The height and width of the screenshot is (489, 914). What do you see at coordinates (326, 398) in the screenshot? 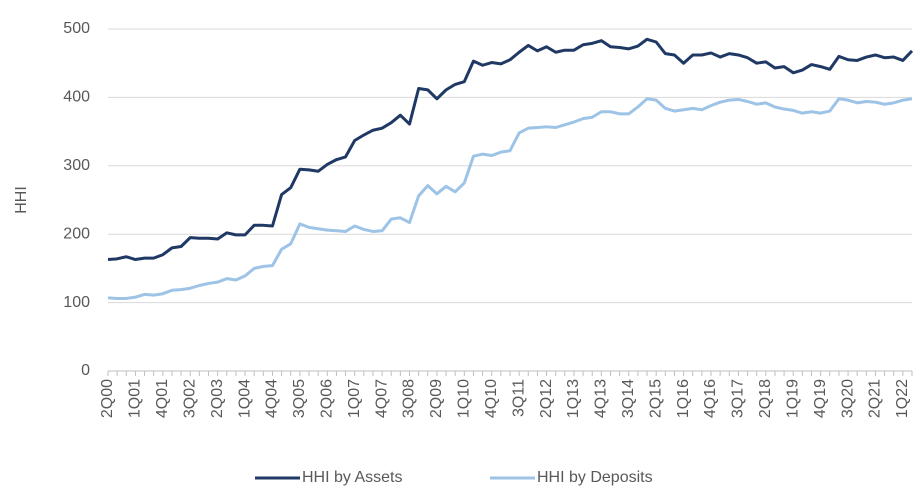
I see `x-tick-label: 2Q06` at bounding box center [326, 398].